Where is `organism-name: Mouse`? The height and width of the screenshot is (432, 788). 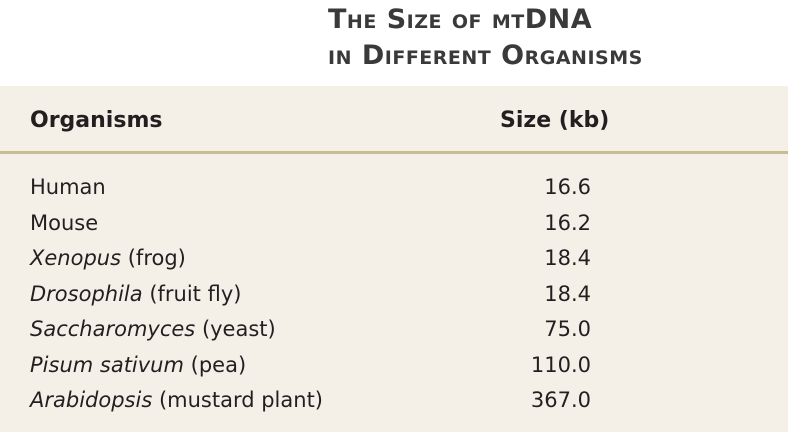
organism-name: Mouse is located at coordinates (64, 222).